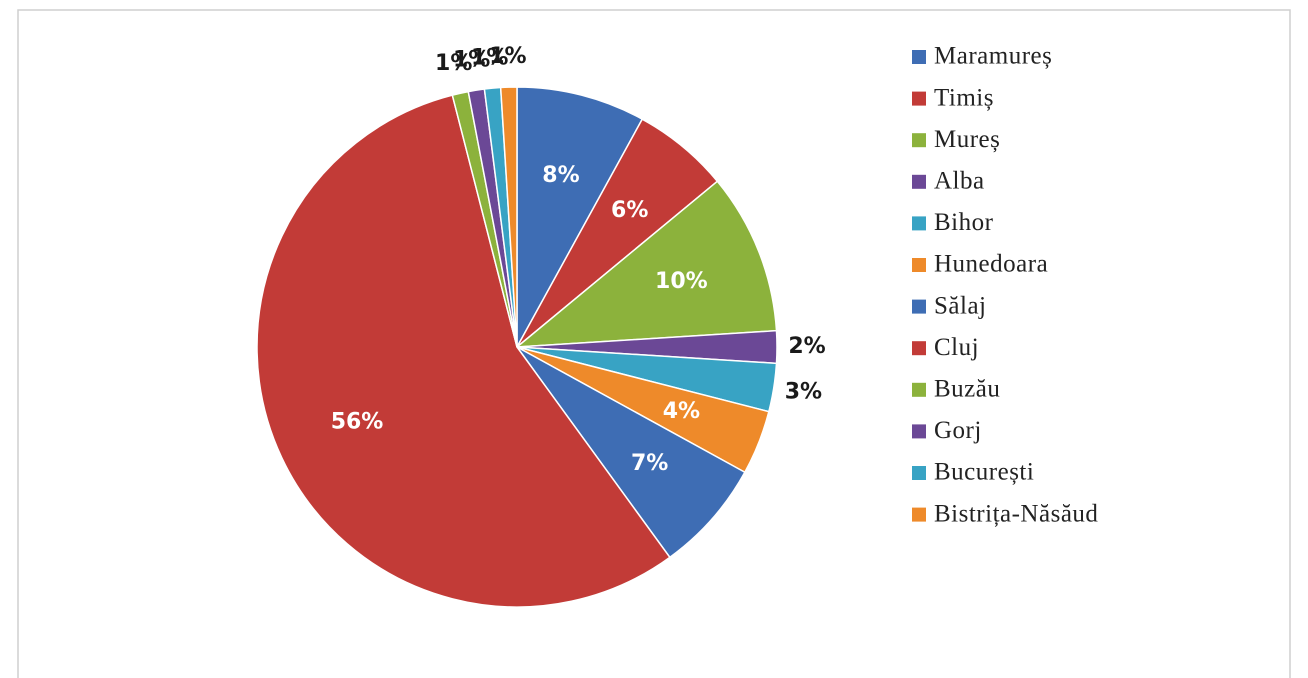 The image size is (1308, 678). I want to click on data-label: 8%, so click(560, 175).